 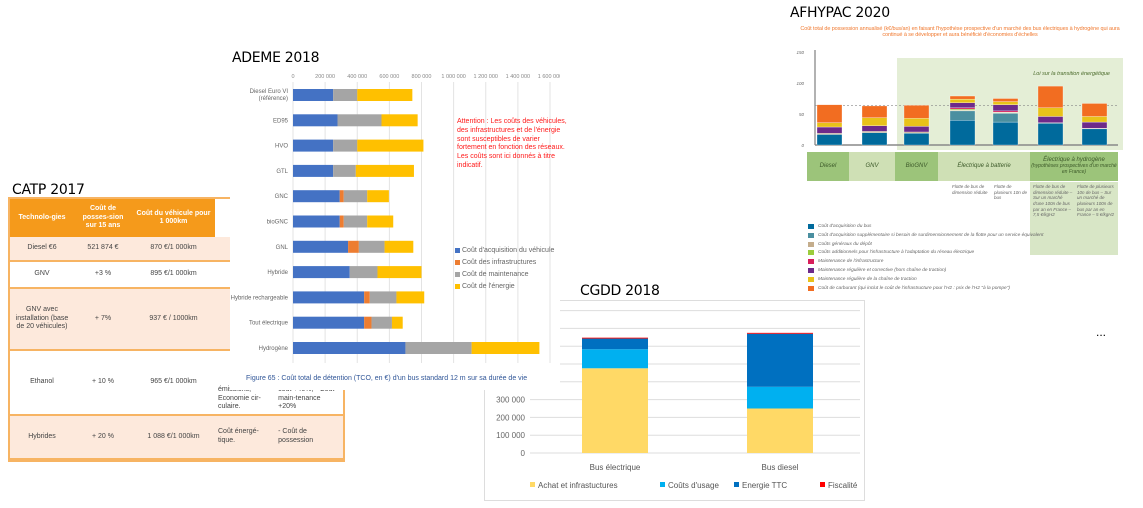 What do you see at coordinates (843, 485) in the screenshot?
I see `legend-label: Fiscalité` at bounding box center [843, 485].